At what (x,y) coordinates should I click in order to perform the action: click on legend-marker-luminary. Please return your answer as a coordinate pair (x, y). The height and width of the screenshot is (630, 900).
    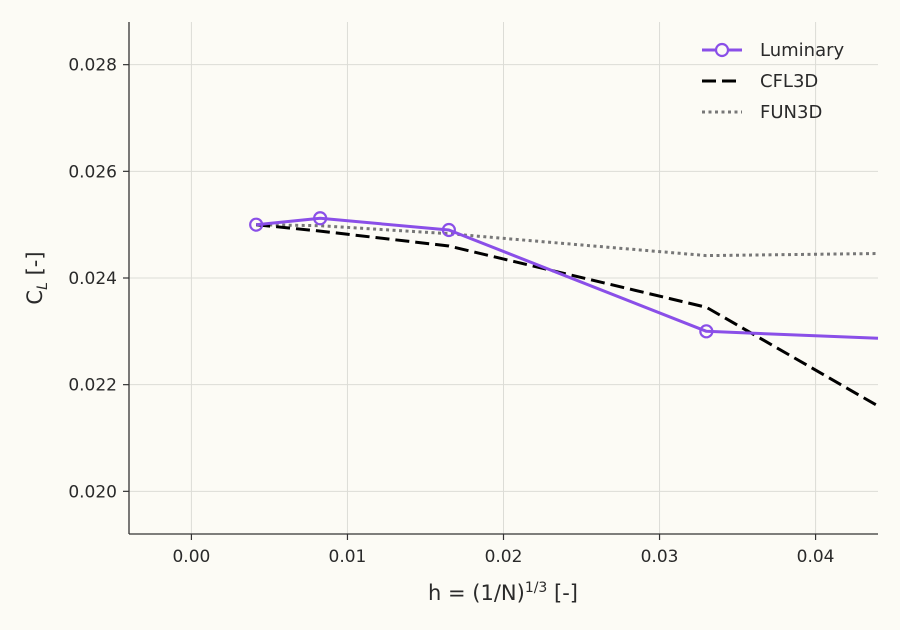
    Looking at the image, I should click on (722, 50).